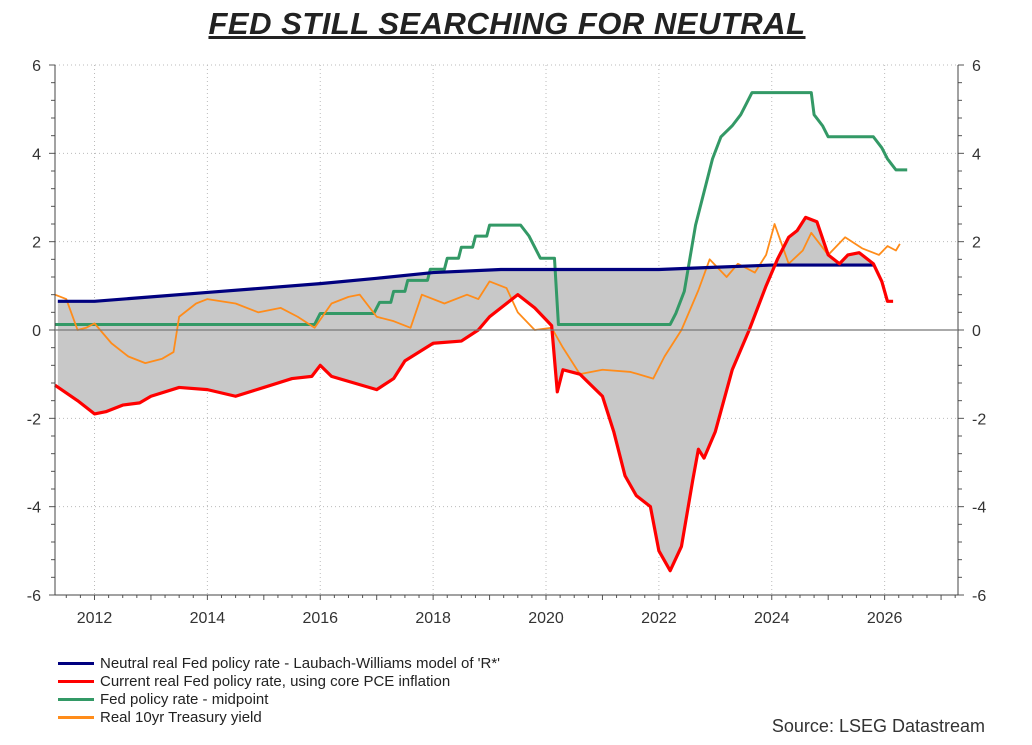 This screenshot has width=1032, height=745. I want to click on y-tick-label-left: 4, so click(36, 154).